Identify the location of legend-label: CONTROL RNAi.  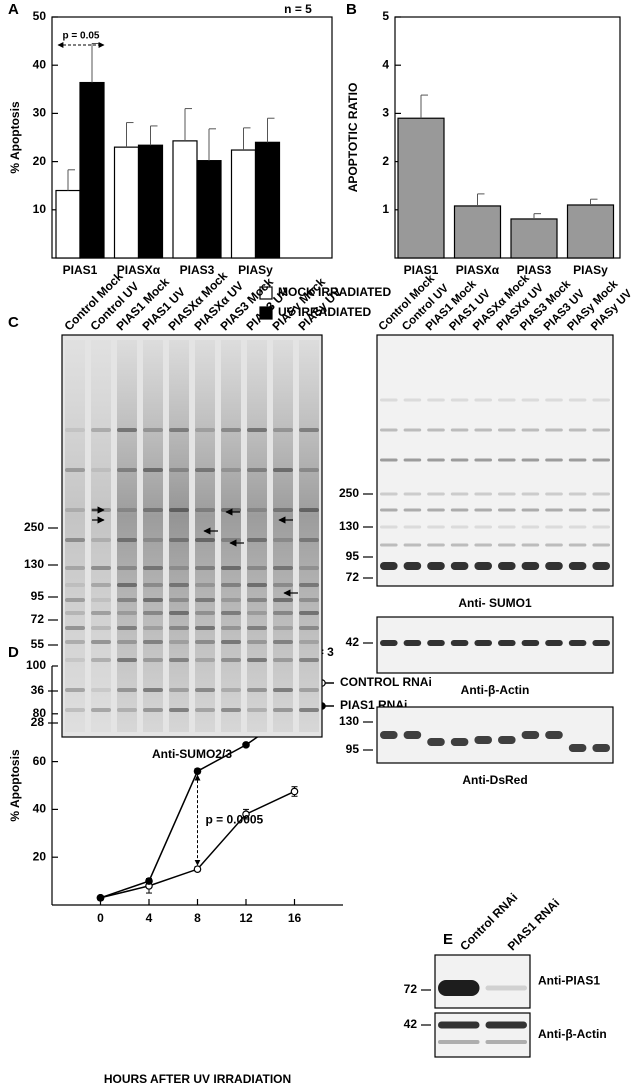
(386, 682).